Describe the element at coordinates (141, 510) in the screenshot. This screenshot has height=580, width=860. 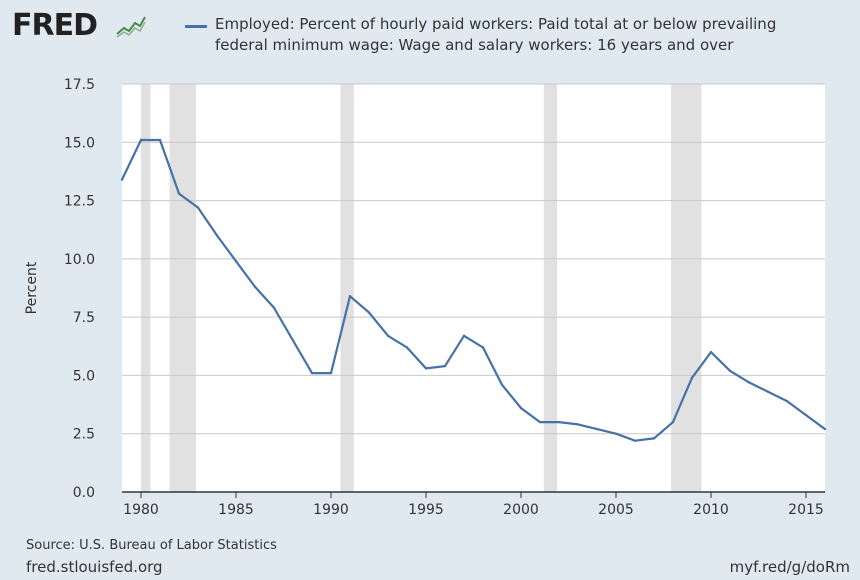
I see `x-tick-label: 1980` at that location.